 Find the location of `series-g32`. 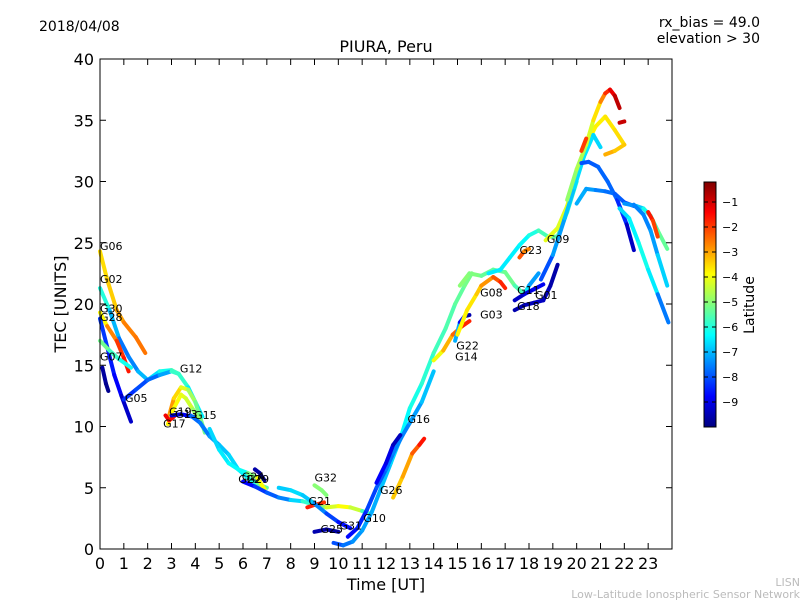

series-g32 is located at coordinates (320, 490).